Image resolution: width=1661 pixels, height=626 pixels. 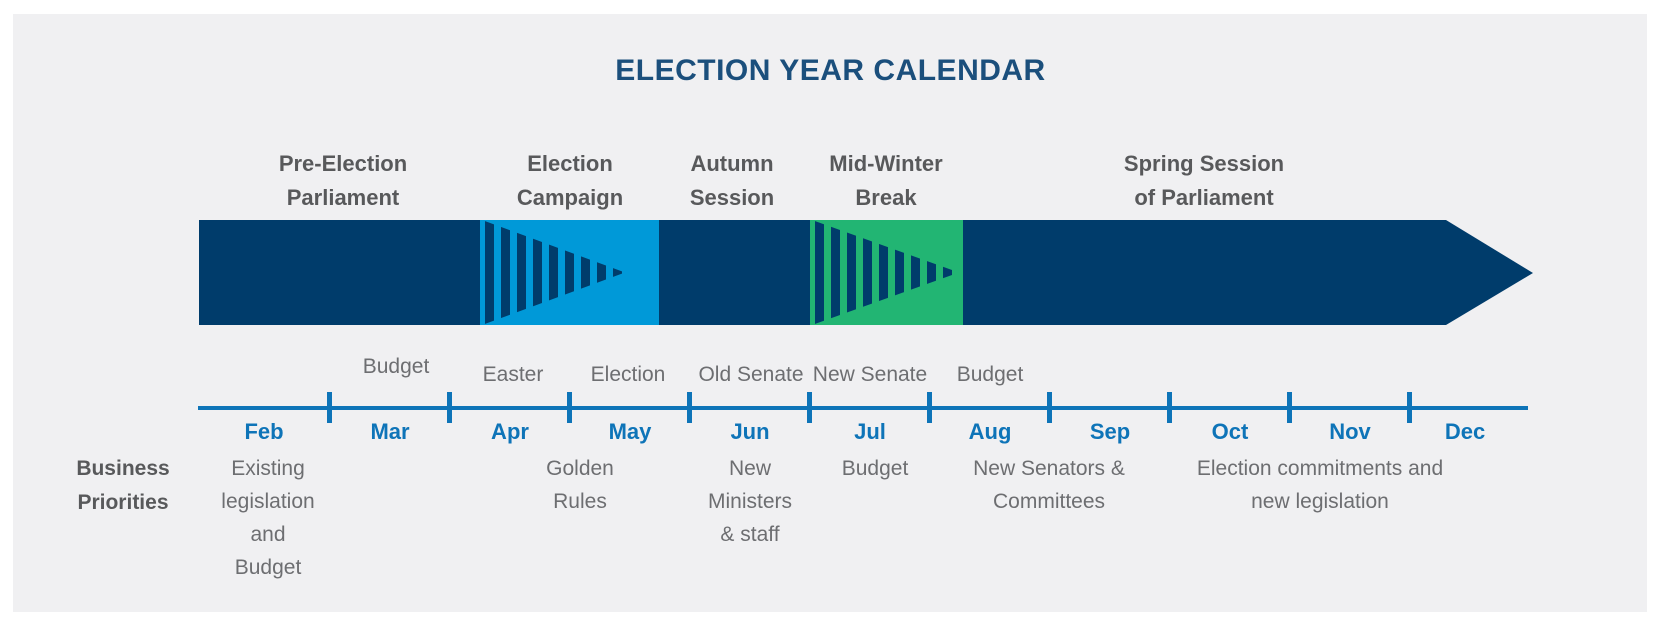 What do you see at coordinates (268, 518) in the screenshot?
I see `priority-existing-legislation: Existing legislation and Budget` at bounding box center [268, 518].